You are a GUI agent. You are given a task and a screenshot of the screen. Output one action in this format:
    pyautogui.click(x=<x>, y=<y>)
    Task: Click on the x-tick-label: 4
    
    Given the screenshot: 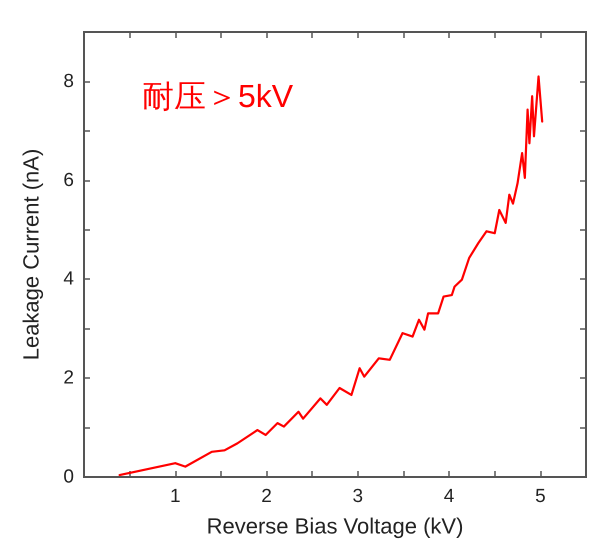 What is the action you would take?
    pyautogui.click(x=449, y=496)
    